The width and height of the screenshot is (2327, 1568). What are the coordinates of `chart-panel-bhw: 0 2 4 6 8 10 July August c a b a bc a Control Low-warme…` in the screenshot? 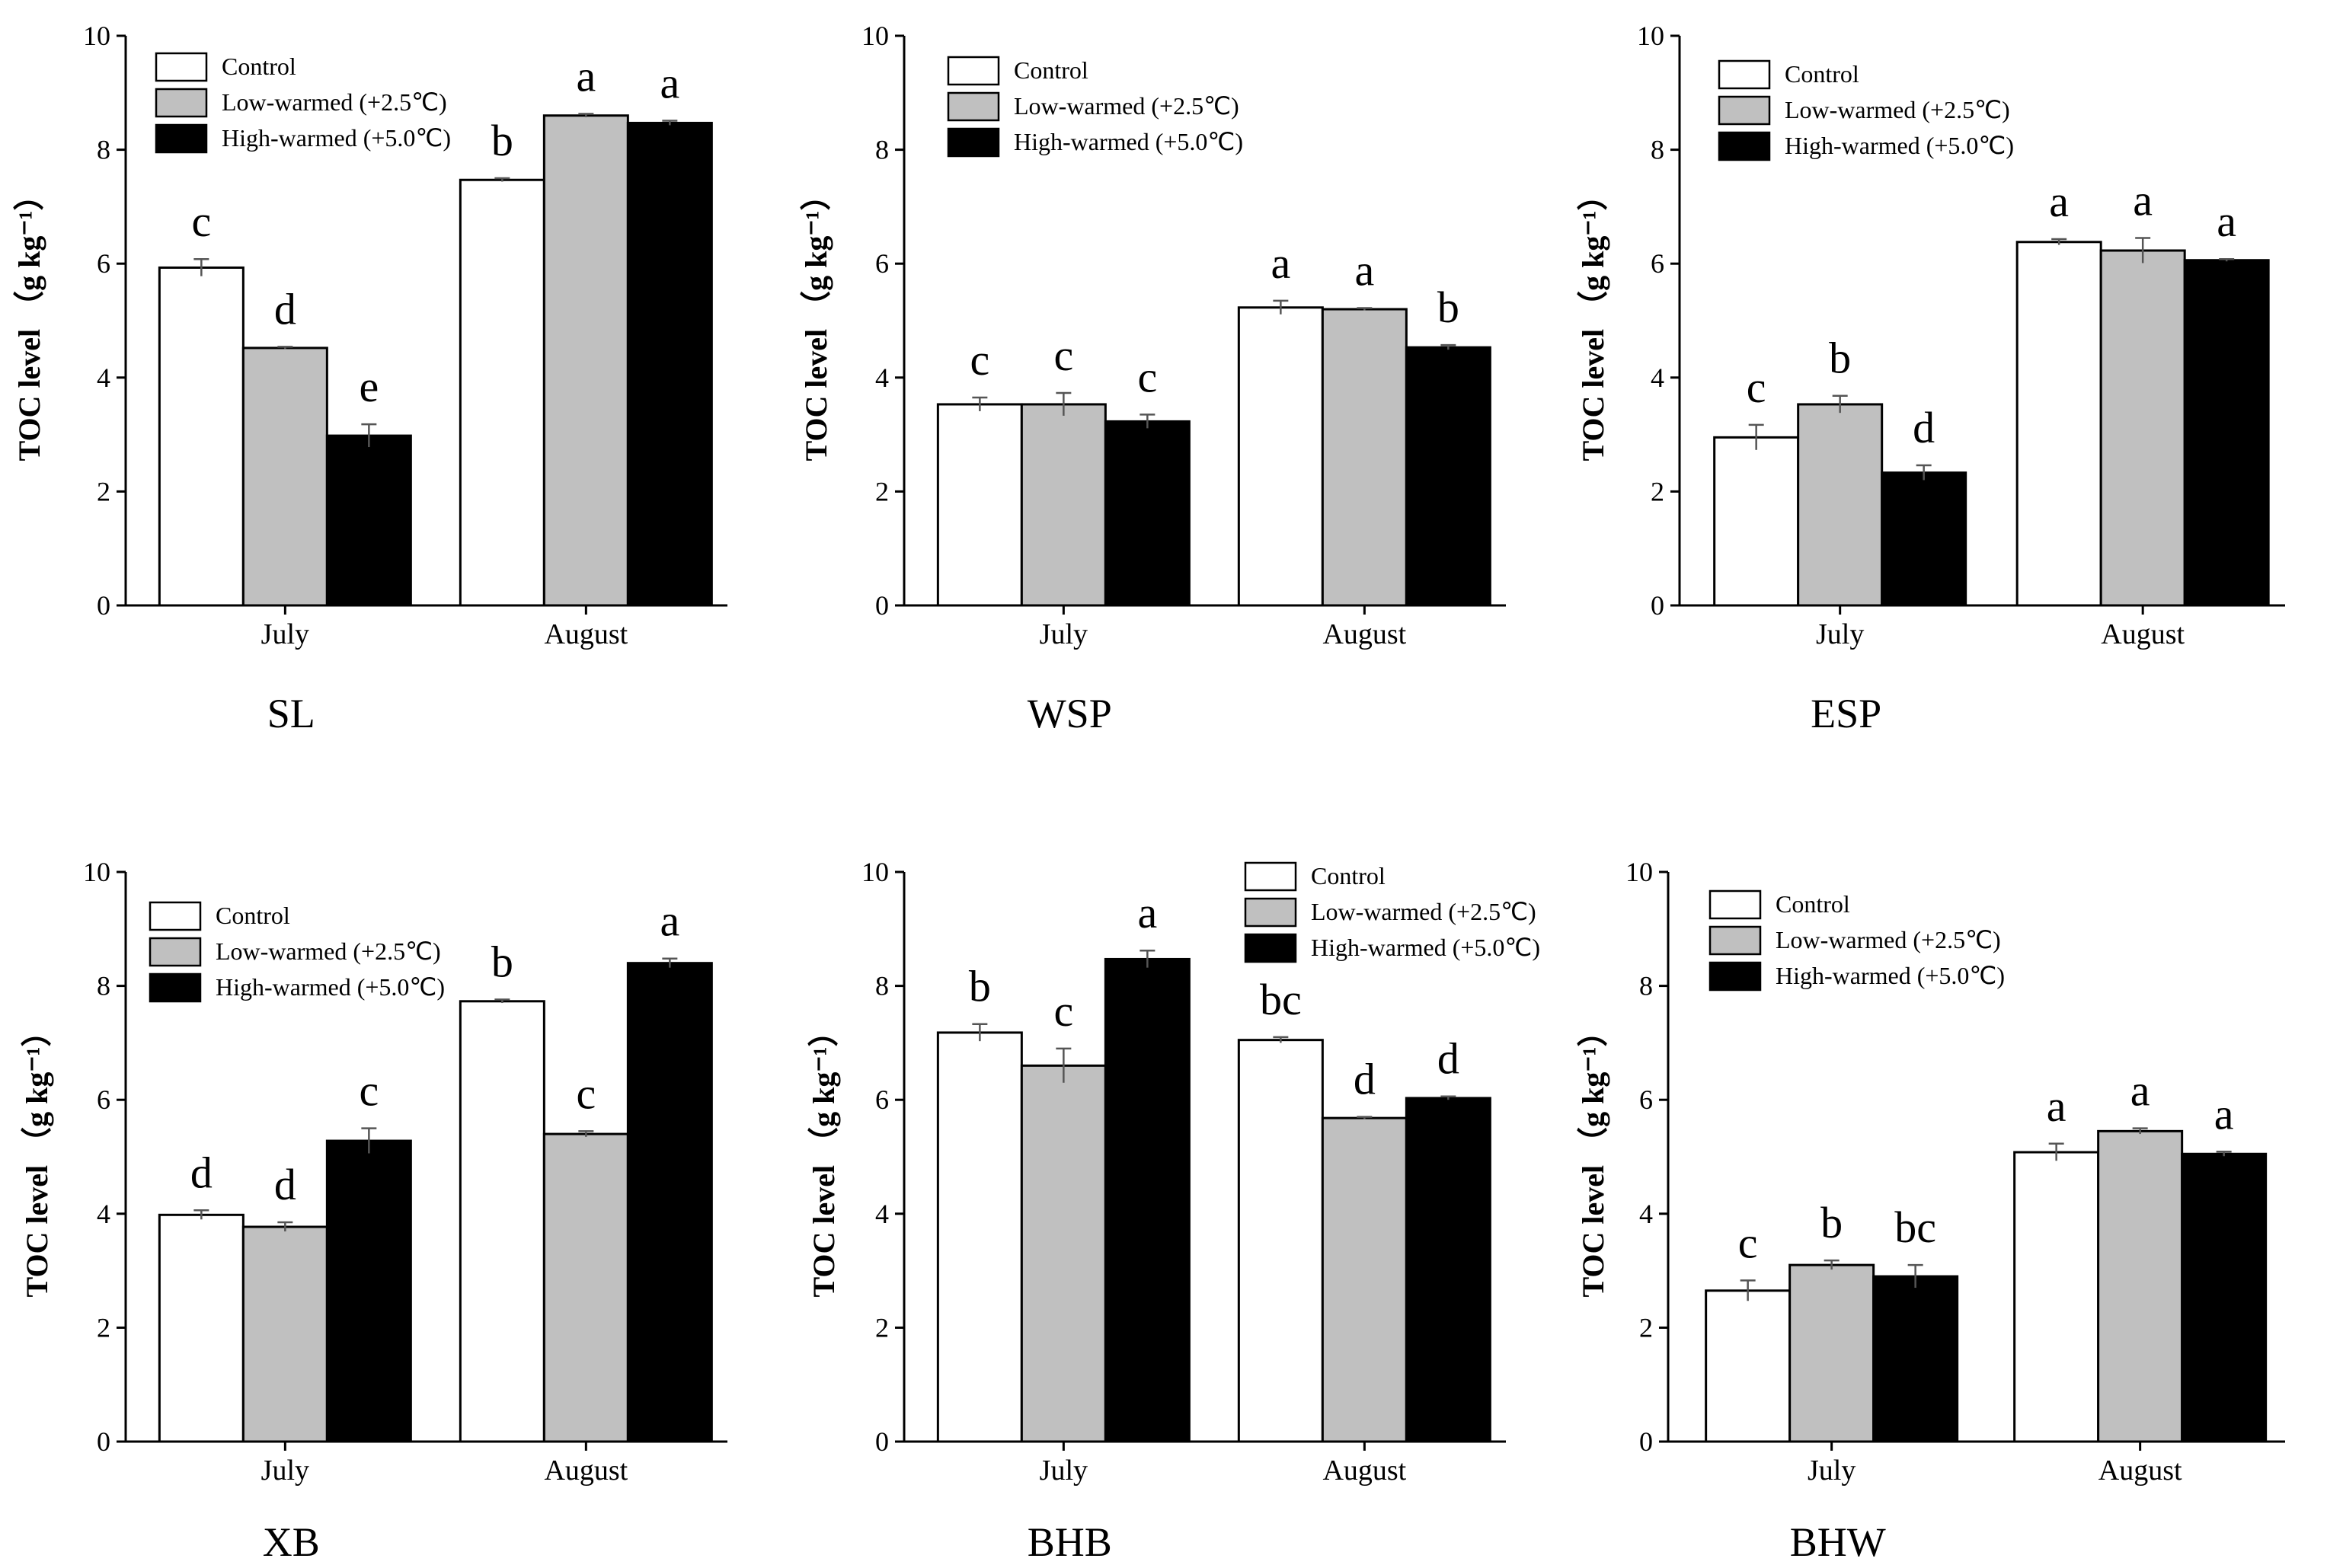 It's located at (1930, 1211).